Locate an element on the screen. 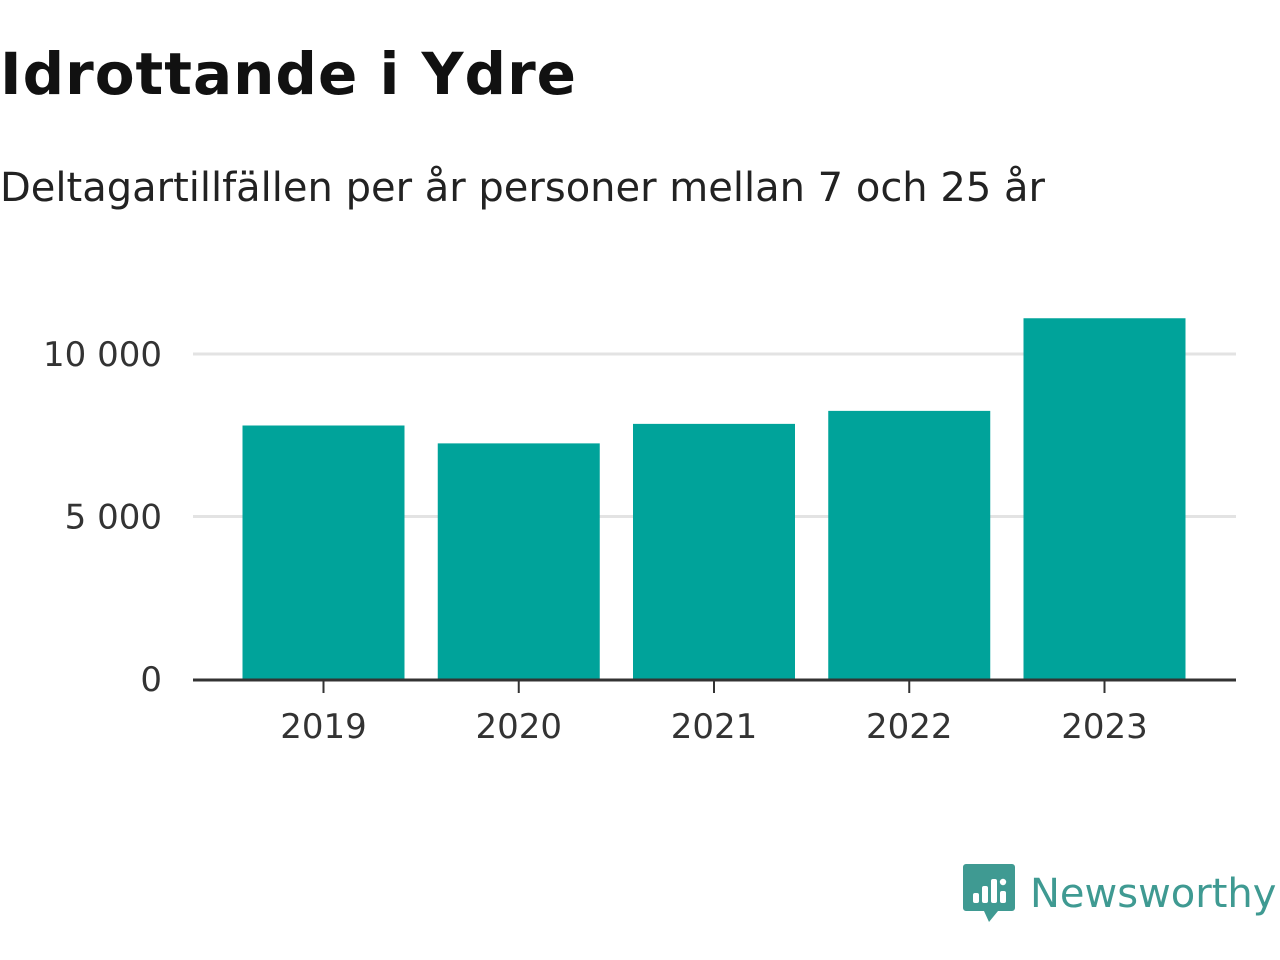 The width and height of the screenshot is (1280, 960). y-tick-label: 0 is located at coordinates (151, 680).